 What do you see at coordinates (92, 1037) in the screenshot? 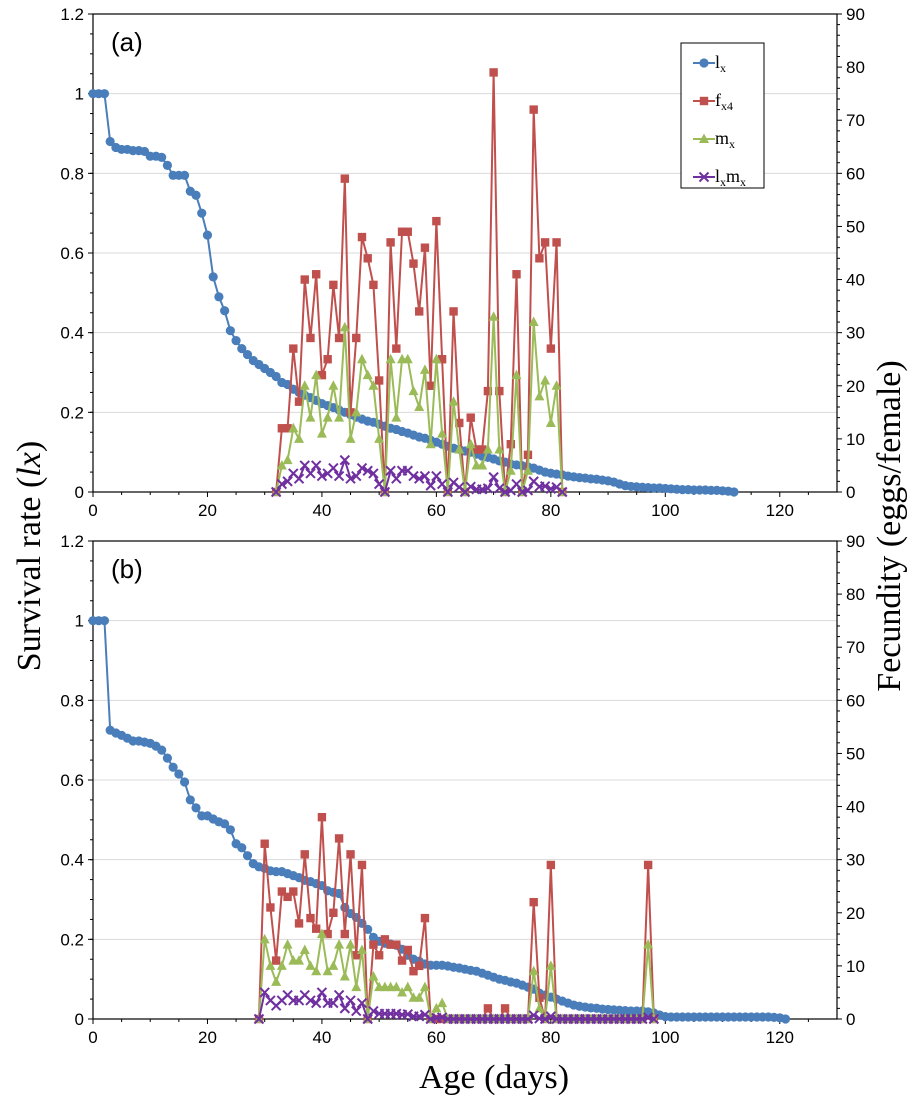
I see `x-tick-label: 0` at bounding box center [92, 1037].